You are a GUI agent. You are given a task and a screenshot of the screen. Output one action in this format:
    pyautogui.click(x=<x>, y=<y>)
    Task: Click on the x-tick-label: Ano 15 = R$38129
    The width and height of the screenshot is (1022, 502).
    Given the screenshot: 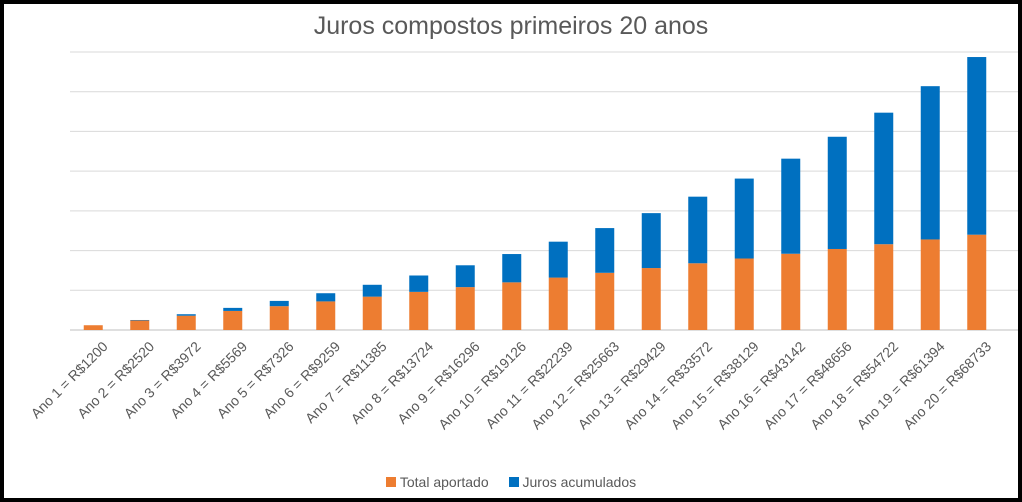 What is the action you would take?
    pyautogui.click(x=715, y=385)
    